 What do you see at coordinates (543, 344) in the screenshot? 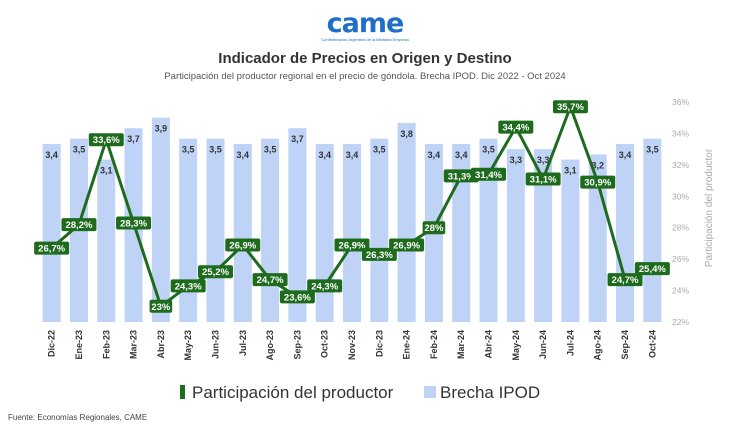
I see `x-tick-label: Jun-24` at bounding box center [543, 344].